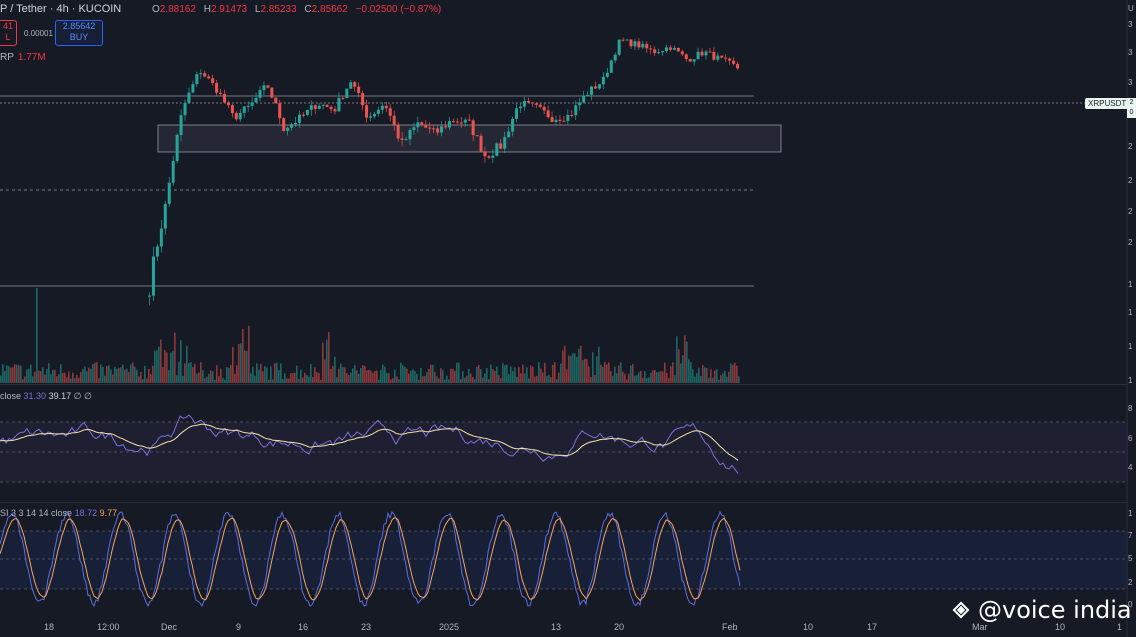  What do you see at coordinates (79, 33) in the screenshot?
I see `buy-button: 2.85642 BUY` at bounding box center [79, 33].